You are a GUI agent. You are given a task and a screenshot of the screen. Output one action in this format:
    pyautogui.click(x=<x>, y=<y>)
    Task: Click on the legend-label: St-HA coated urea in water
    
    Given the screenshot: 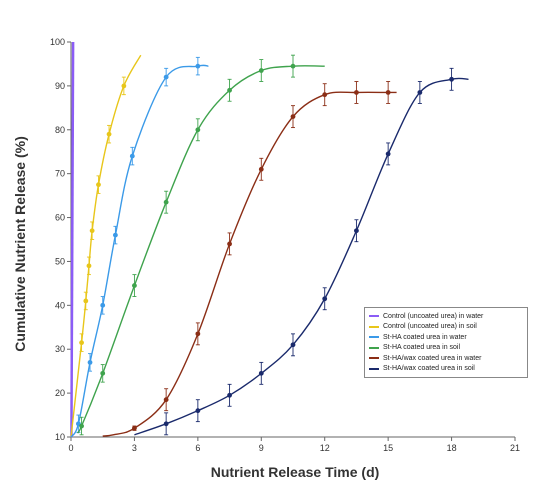 What is the action you would take?
    pyautogui.click(x=425, y=337)
    